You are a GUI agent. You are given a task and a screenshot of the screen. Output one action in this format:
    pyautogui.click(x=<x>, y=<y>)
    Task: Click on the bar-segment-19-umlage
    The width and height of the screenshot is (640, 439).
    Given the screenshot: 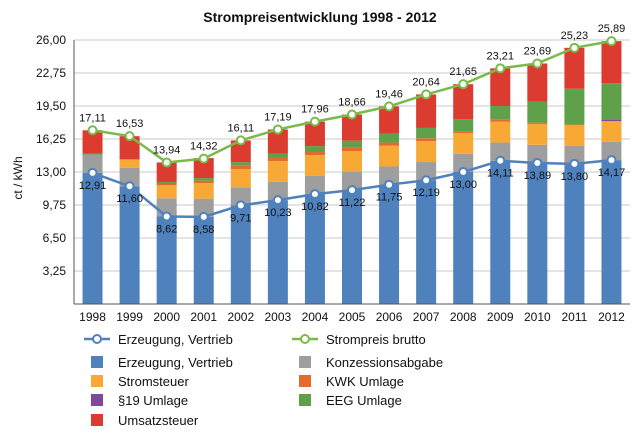 What is the action you would take?
    pyautogui.click(x=611, y=120)
    